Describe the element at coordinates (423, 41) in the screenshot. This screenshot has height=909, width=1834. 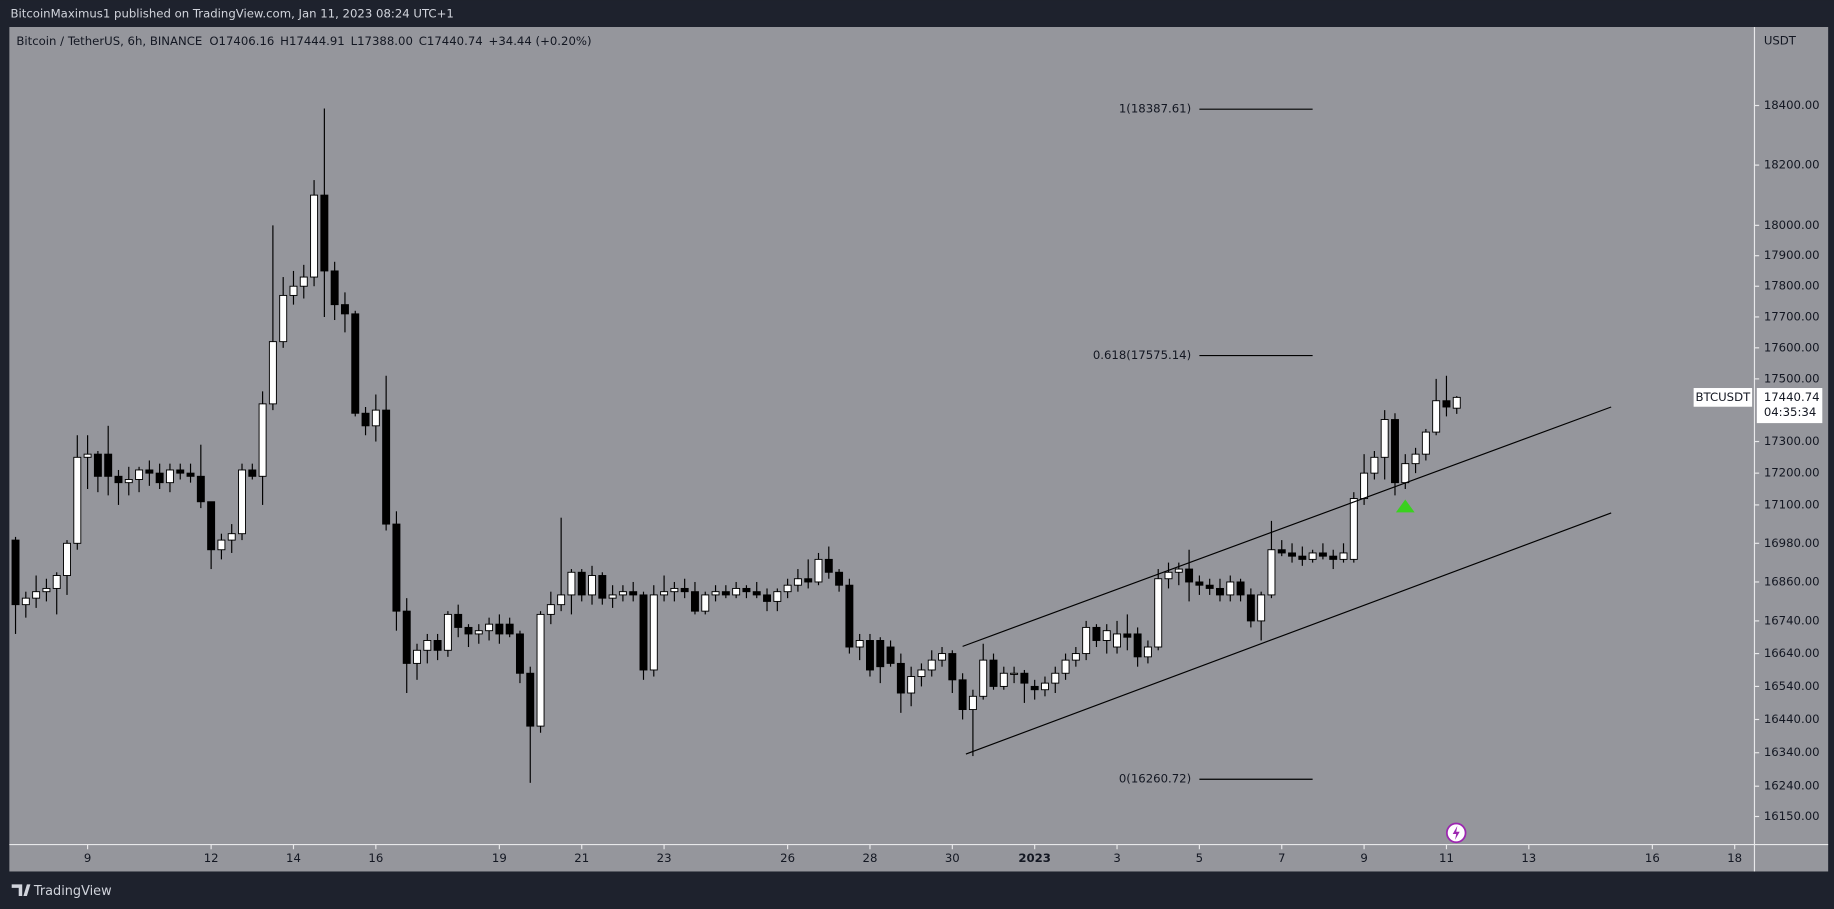
I see `field-key: C` at that location.